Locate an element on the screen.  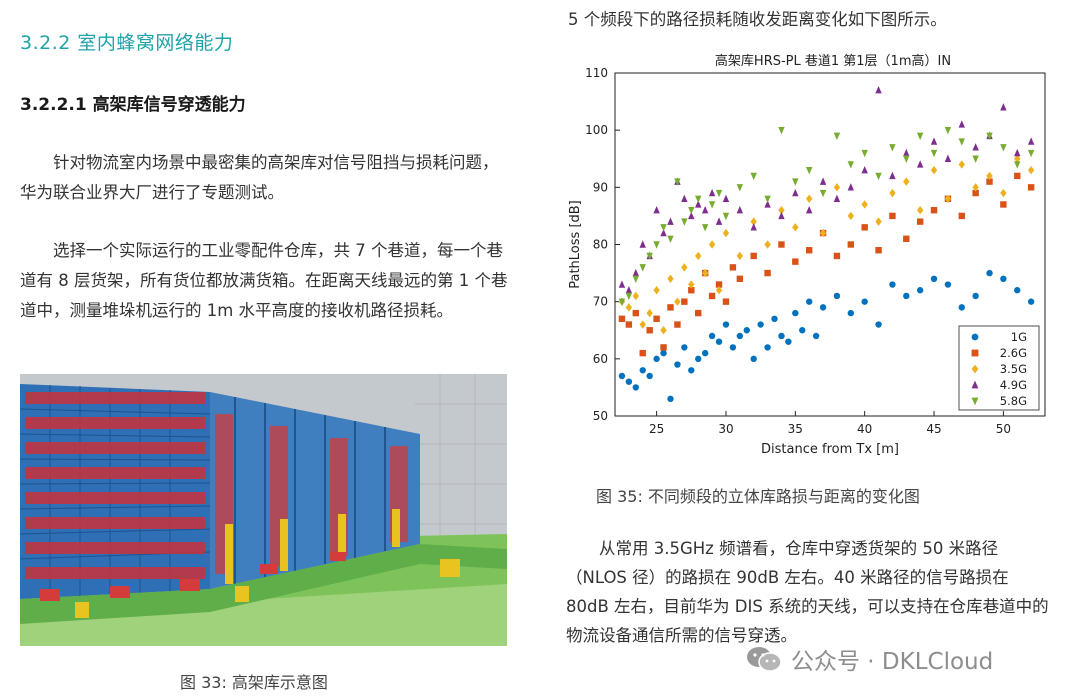
legend-label: 4.9G is located at coordinates (1013, 385).